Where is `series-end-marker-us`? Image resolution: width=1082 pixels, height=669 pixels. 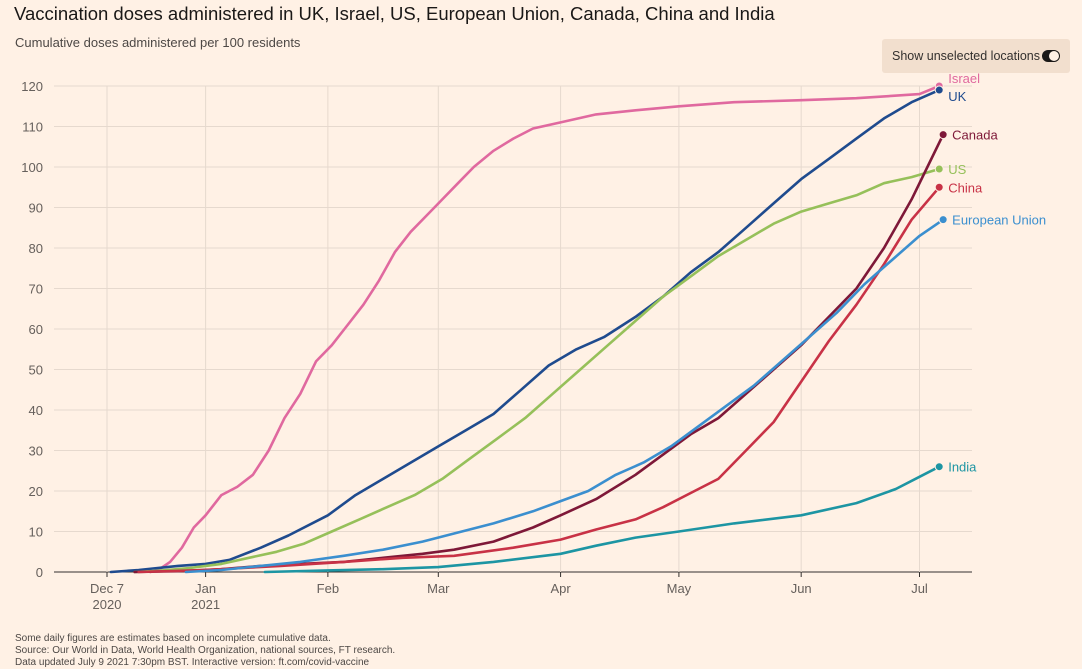 series-end-marker-us is located at coordinates (939, 169).